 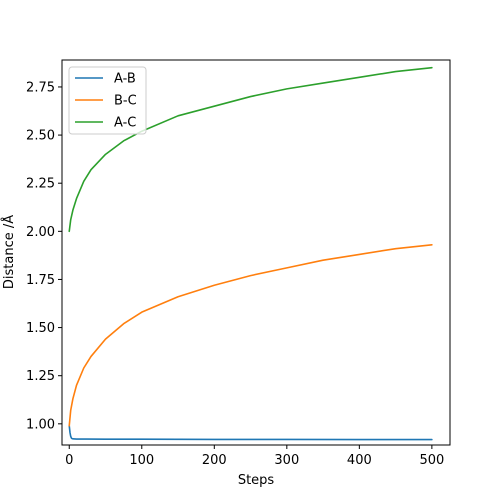 What do you see at coordinates (125, 79) in the screenshot?
I see `legend-label-a-b: A-B` at bounding box center [125, 79].